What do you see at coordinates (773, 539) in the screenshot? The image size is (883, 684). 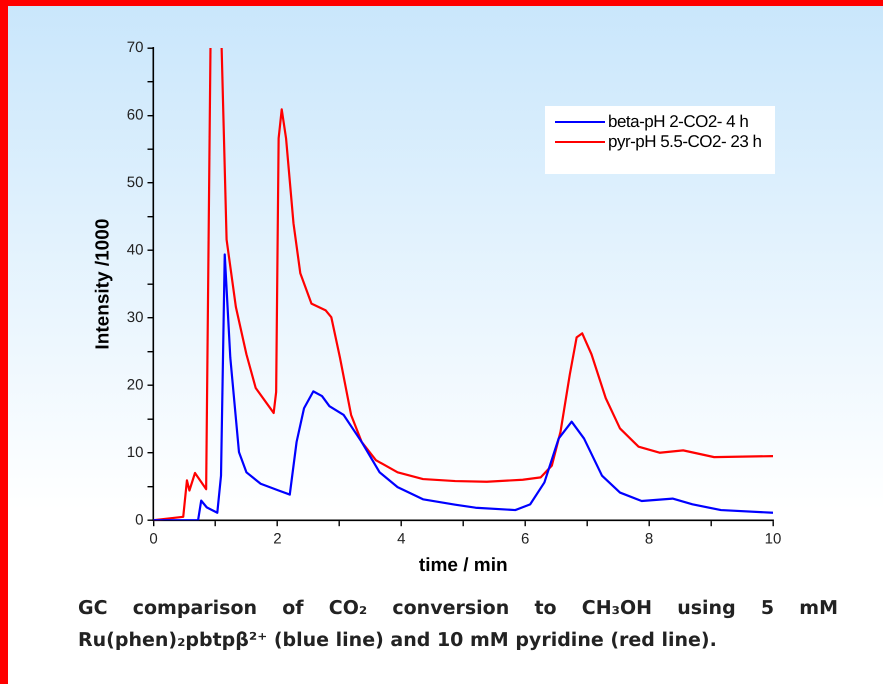 I see `x-tick-label: 10` at bounding box center [773, 539].